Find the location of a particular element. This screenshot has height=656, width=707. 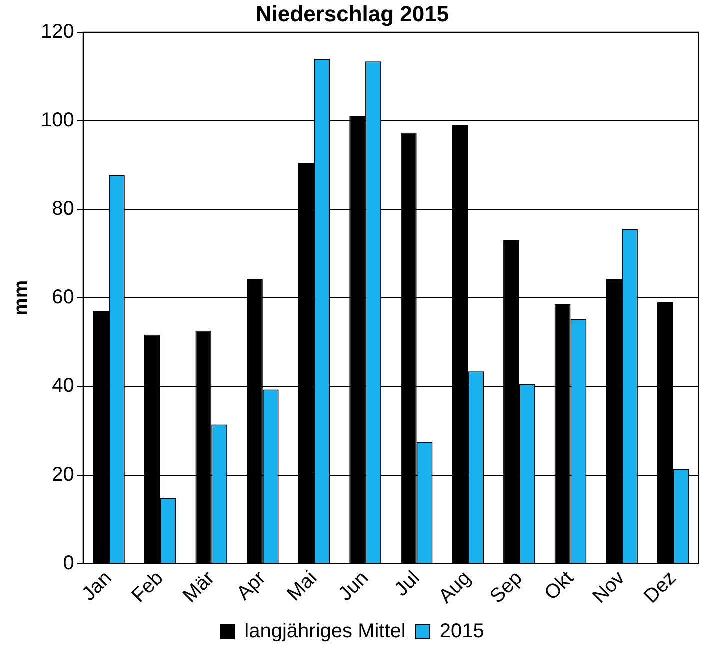

x-tick-label: Sep is located at coordinates (506, 587).